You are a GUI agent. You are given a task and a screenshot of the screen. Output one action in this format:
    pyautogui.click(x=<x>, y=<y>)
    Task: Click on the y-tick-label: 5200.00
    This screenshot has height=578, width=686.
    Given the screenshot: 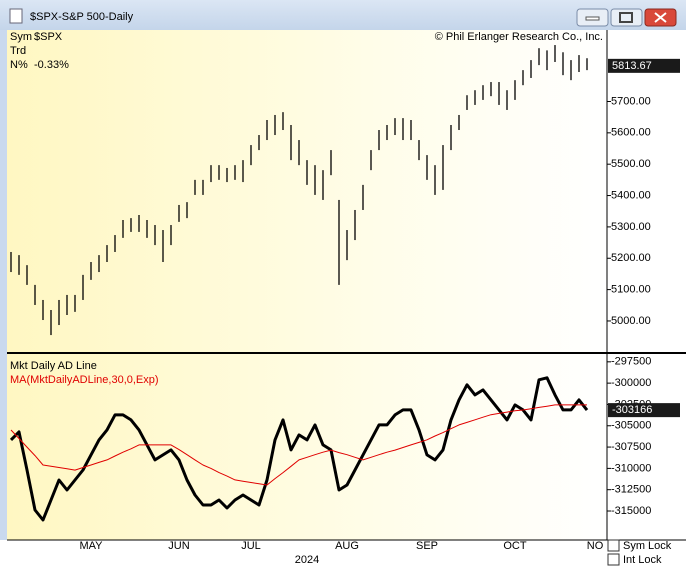 What is the action you would take?
    pyautogui.click(x=631, y=258)
    